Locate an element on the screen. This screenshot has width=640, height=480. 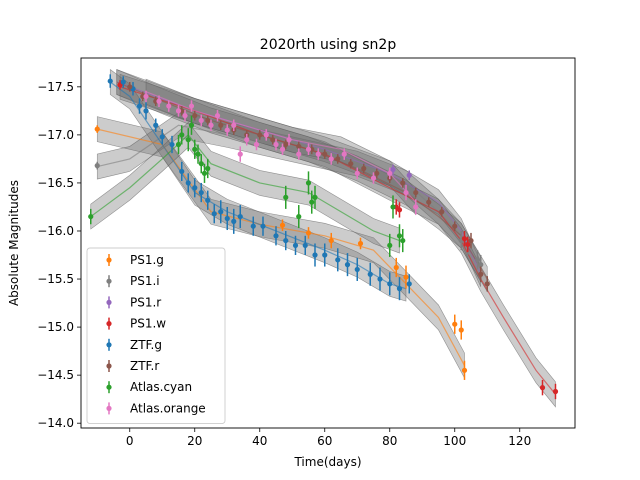
y-axis: −17.5 −17.0 −16.5 −16.0 −15.5 −15.0 −14.5 −14.0 is located at coordinates (59, 255).